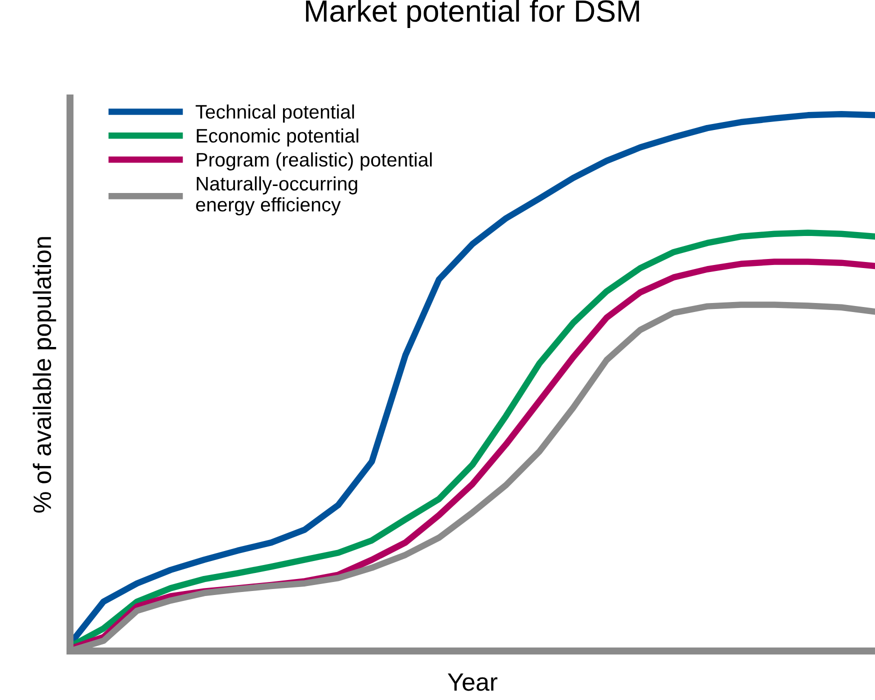  Describe the element at coordinates (275, 113) in the screenshot. I see `legend-label: Technical potential` at that location.